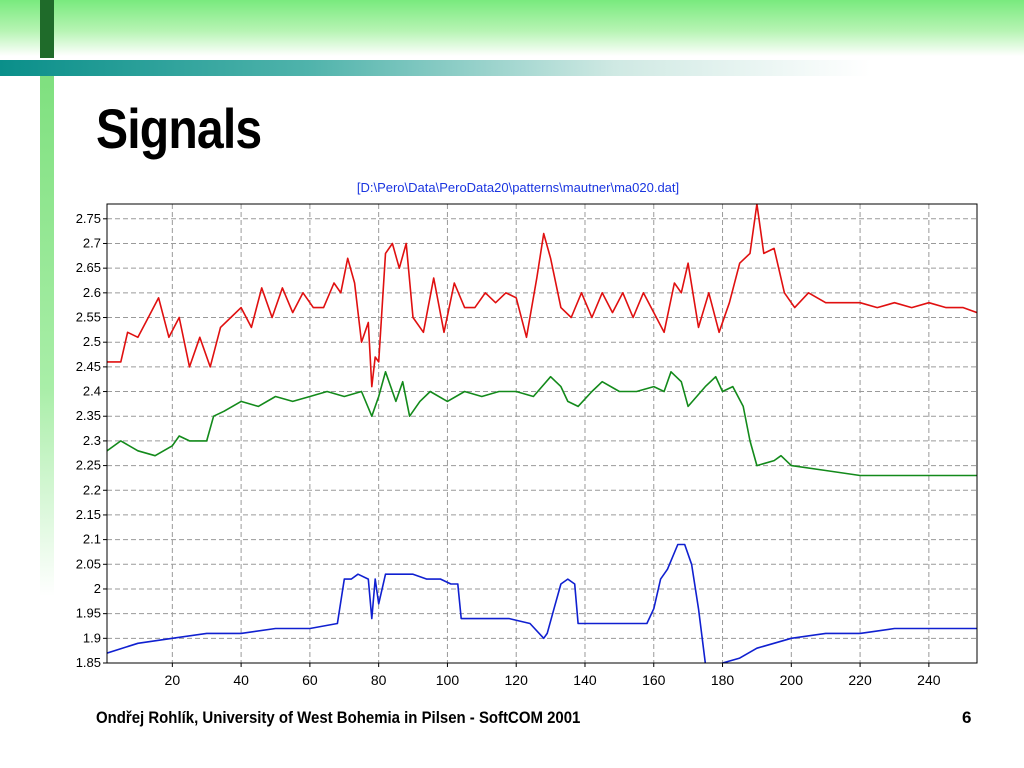 This screenshot has width=1024, height=768. I want to click on y-tick-label: 2.05, so click(88, 563).